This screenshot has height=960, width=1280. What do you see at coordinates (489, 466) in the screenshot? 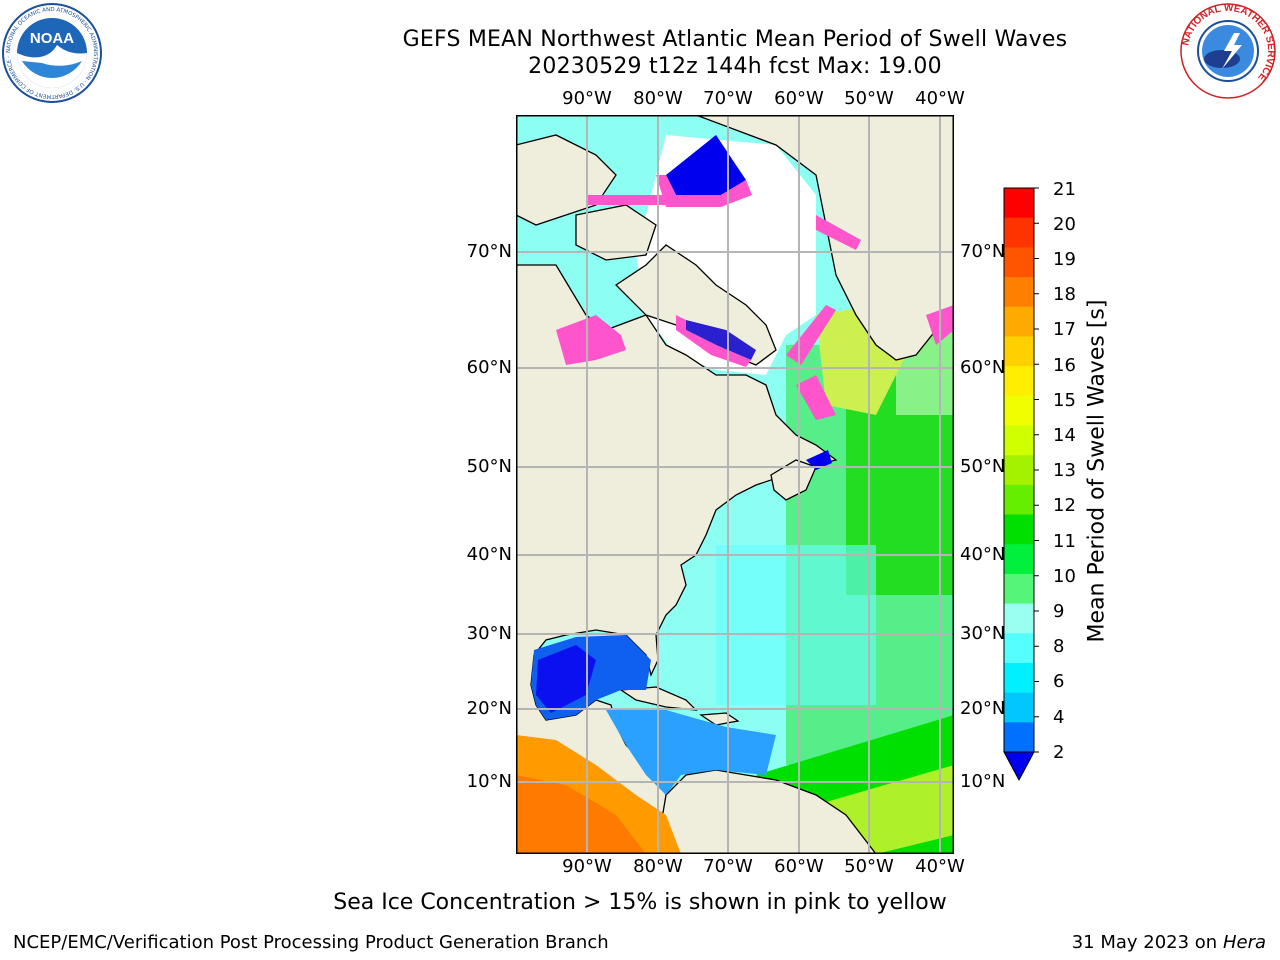
I see `lat-label-left-50n: 50°N` at bounding box center [489, 466].